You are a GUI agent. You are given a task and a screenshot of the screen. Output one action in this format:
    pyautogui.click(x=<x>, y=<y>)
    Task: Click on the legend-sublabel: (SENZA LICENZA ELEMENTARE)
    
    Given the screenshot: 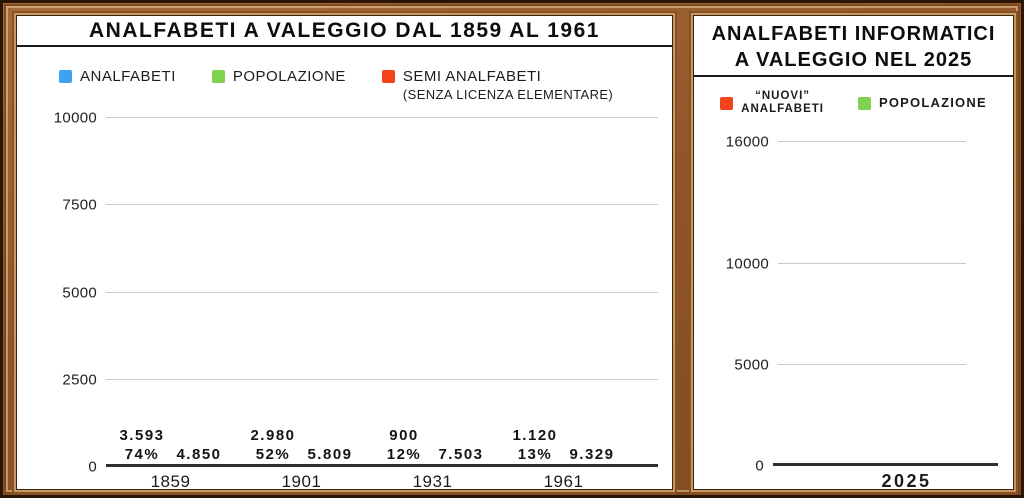 What is the action you would take?
    pyautogui.click(x=508, y=94)
    